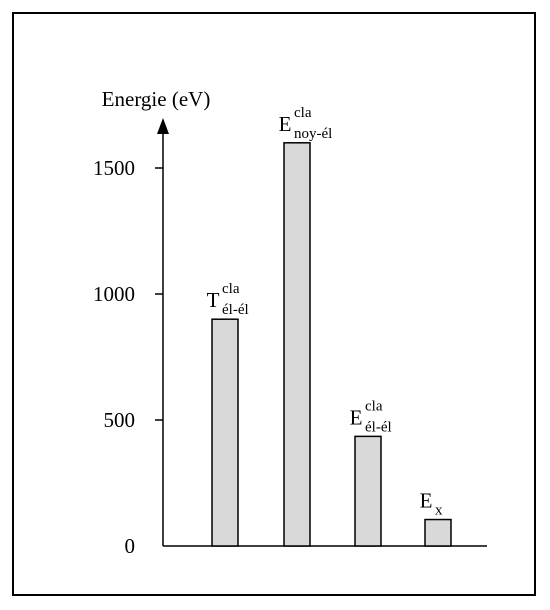 This screenshot has height=610, width=550. What do you see at coordinates (439, 511) in the screenshot?
I see `bar-label-subscript: x` at bounding box center [439, 511].